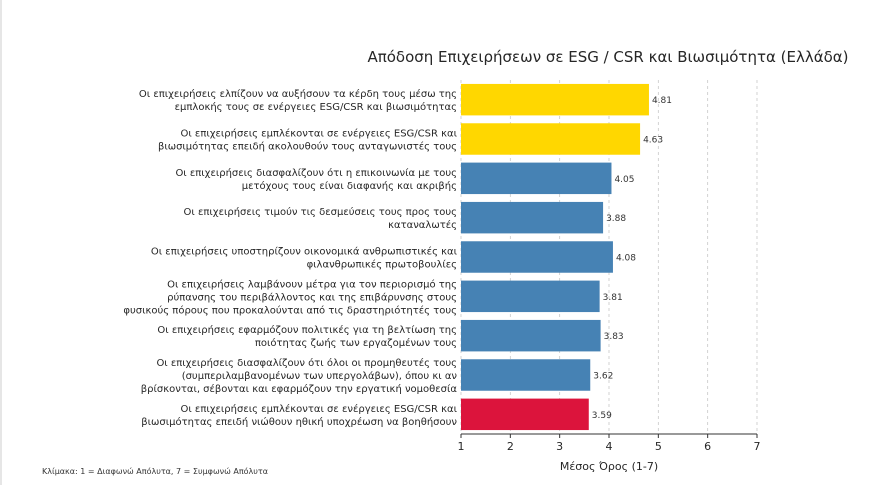 This screenshot has height=485, width=875. Describe the element at coordinates (757, 446) in the screenshot. I see `x-tick-label: 7` at that location.